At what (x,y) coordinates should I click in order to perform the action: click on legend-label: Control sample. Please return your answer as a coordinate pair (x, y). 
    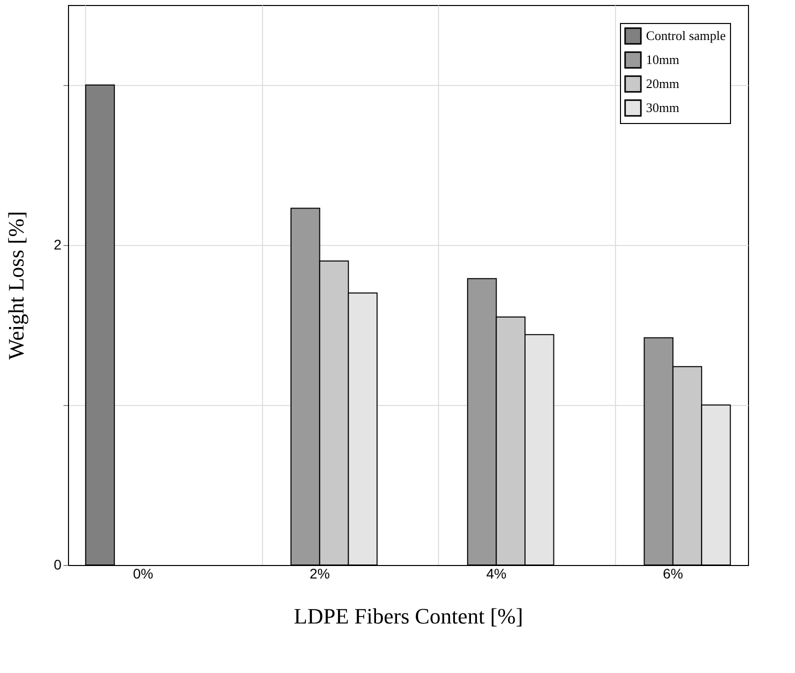
    Looking at the image, I should click on (686, 35).